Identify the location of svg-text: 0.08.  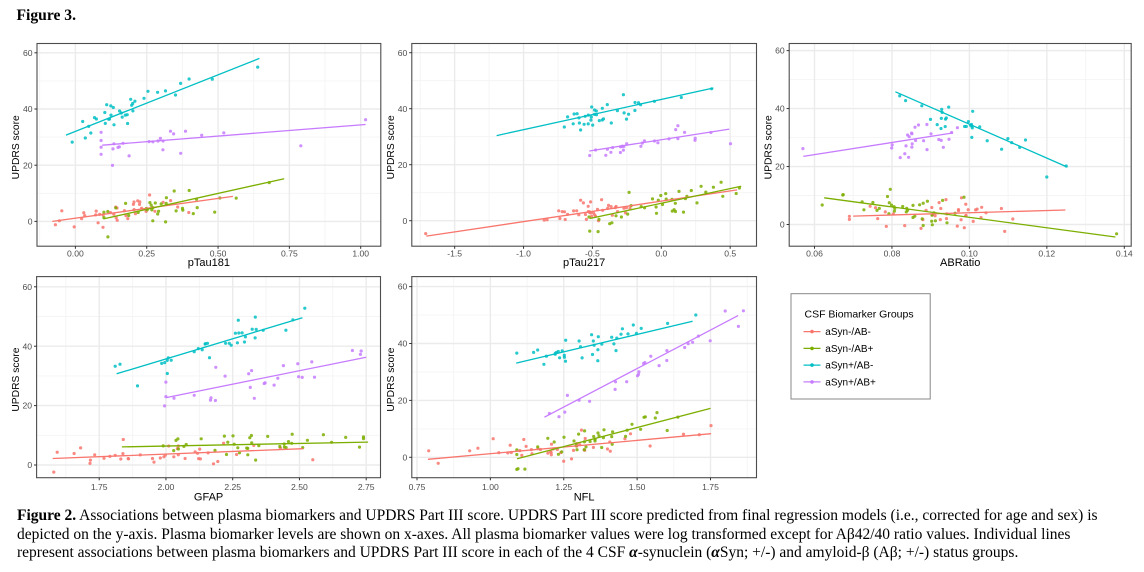
(892, 254).